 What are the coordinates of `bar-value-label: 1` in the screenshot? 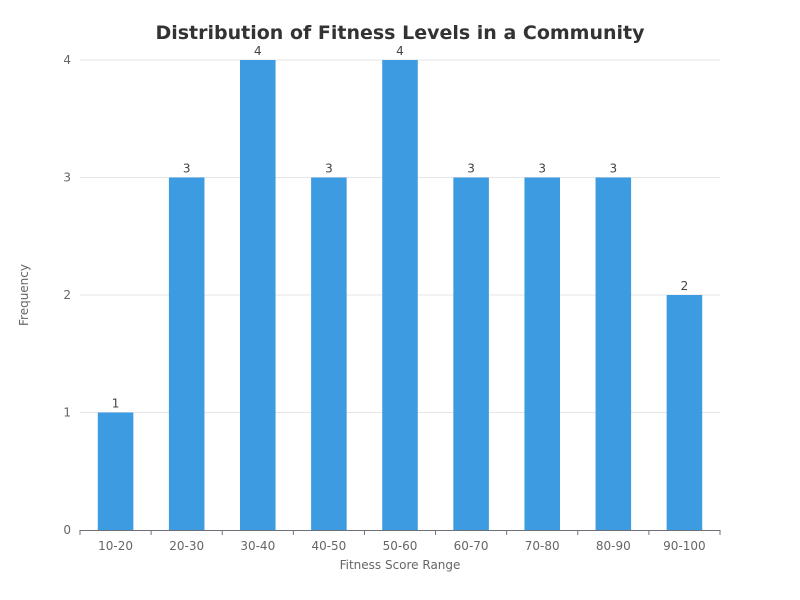 It's located at (116, 404).